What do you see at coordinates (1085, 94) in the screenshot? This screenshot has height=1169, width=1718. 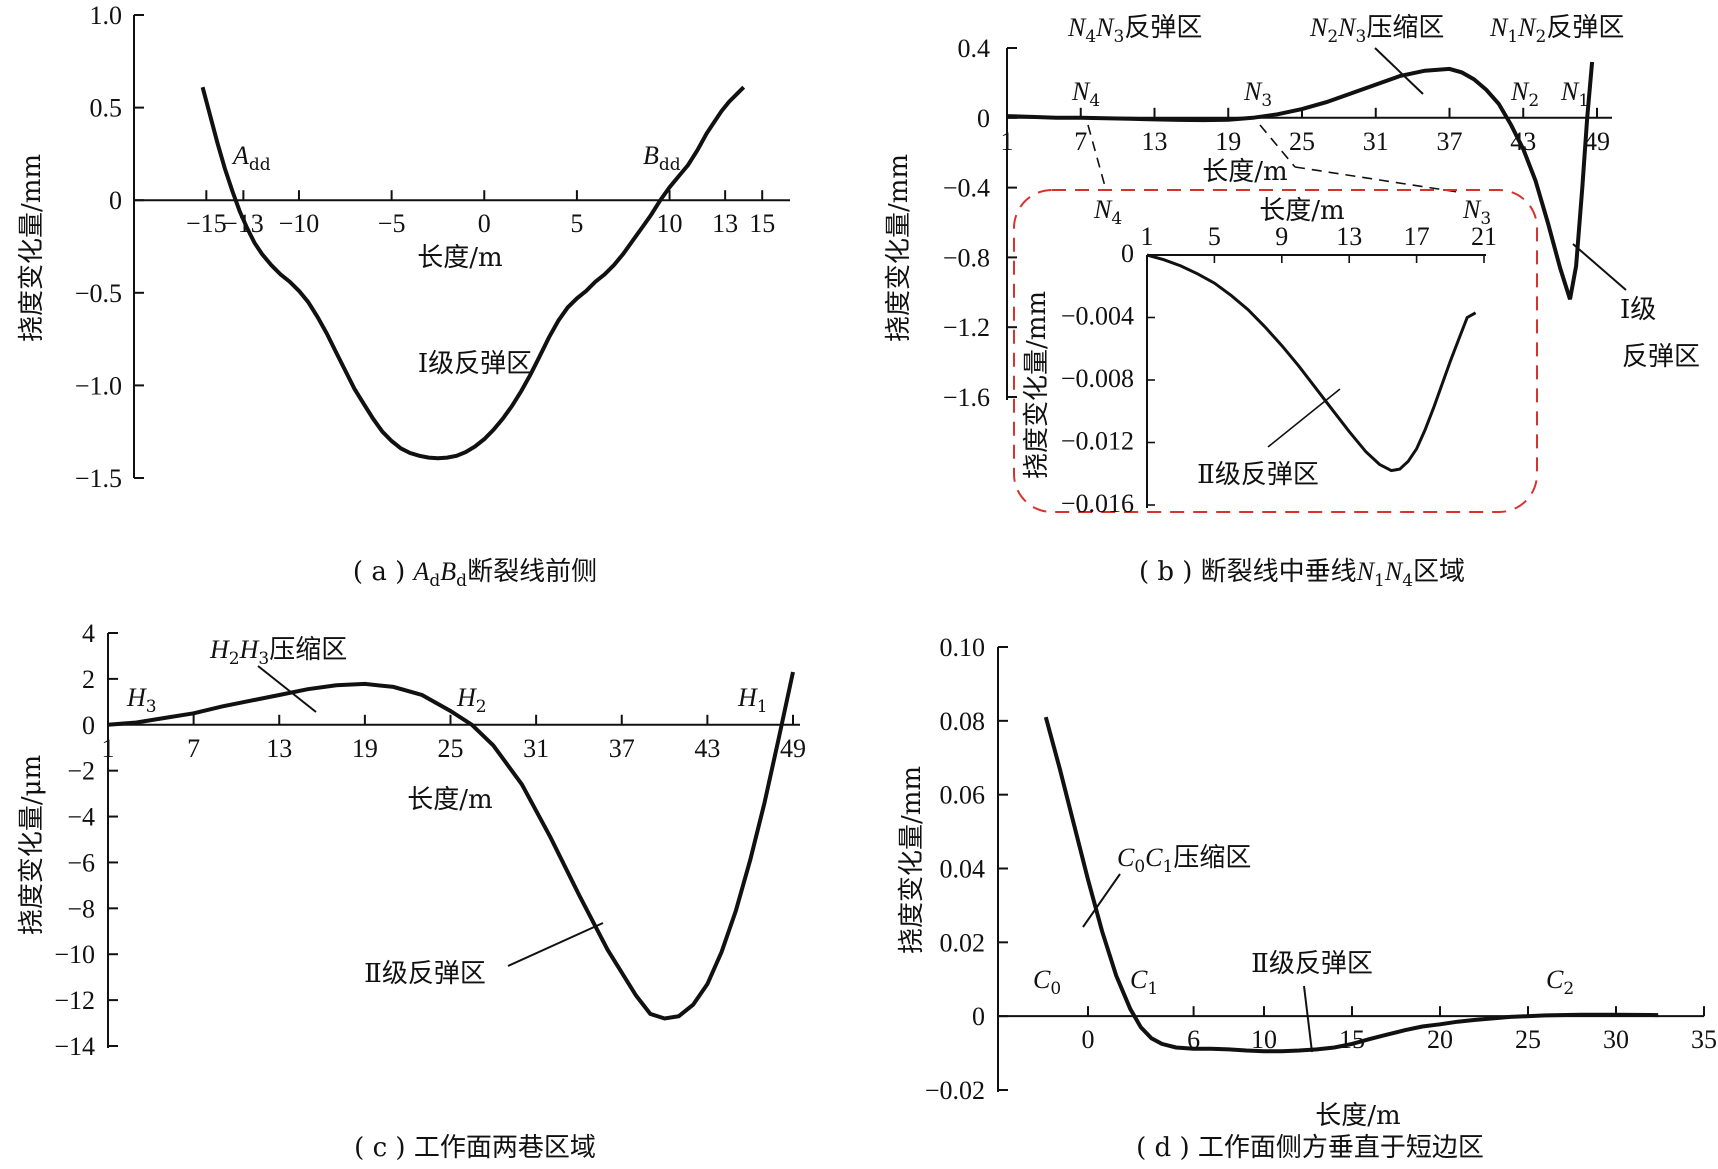 I see `point-label-n4: N4` at bounding box center [1085, 94].